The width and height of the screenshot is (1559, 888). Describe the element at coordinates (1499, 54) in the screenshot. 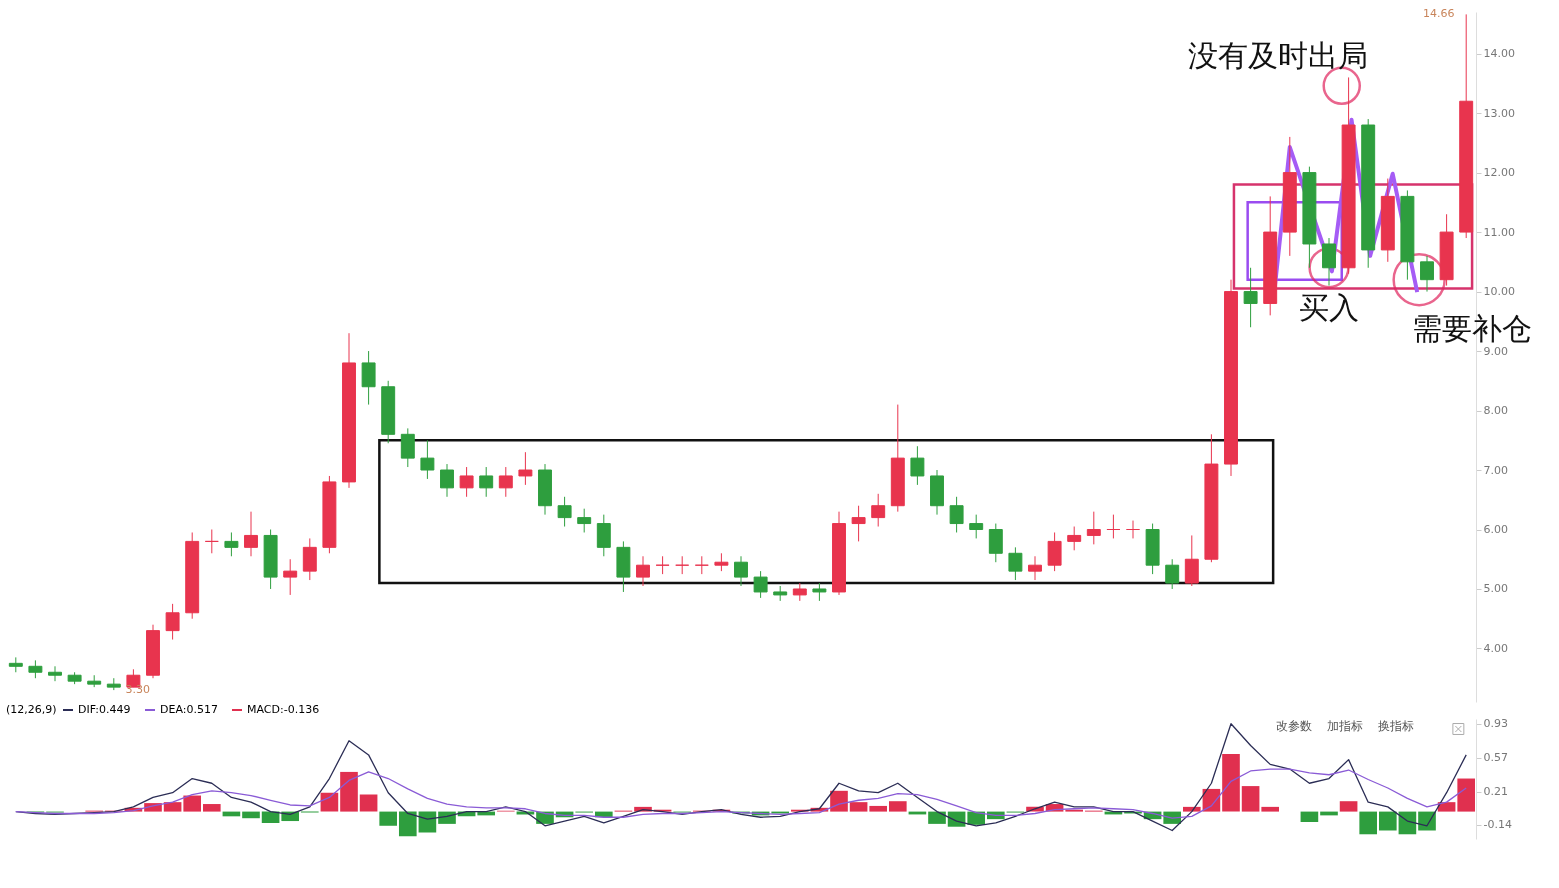

I see `y-tick-label: 14.00` at that location.